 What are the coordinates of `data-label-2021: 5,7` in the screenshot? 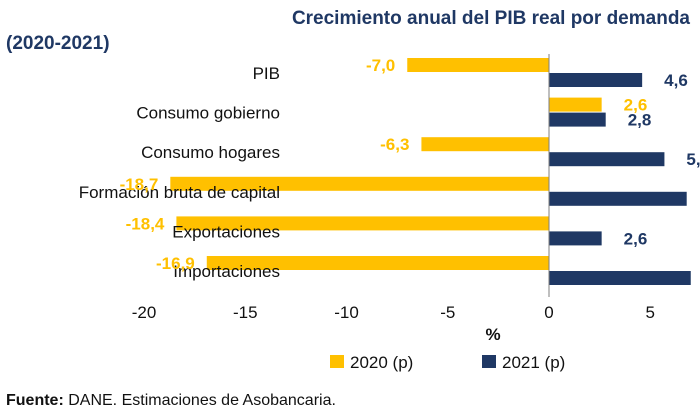 It's located at (693, 159).